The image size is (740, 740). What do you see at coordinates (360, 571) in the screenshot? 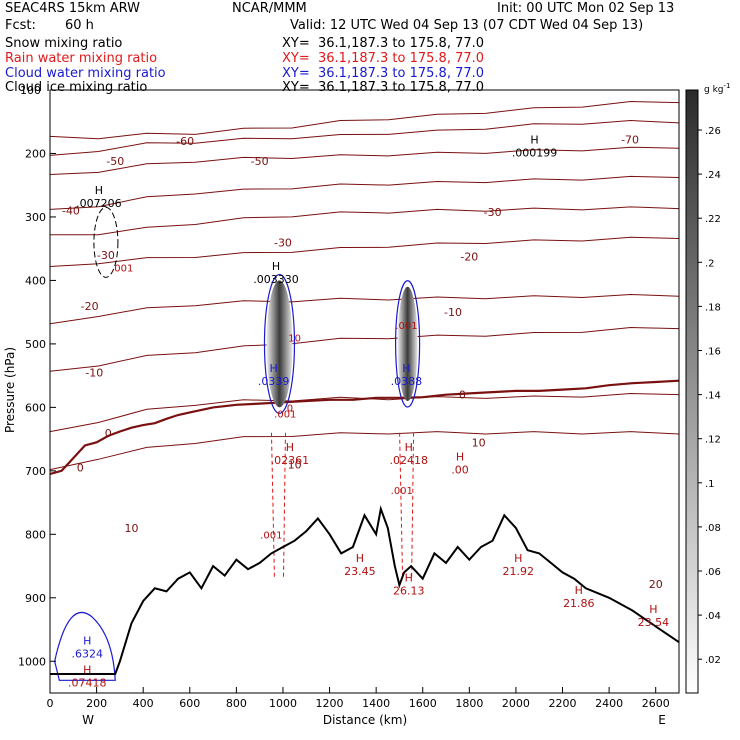
I see `high-value: 23.45` at bounding box center [360, 571].